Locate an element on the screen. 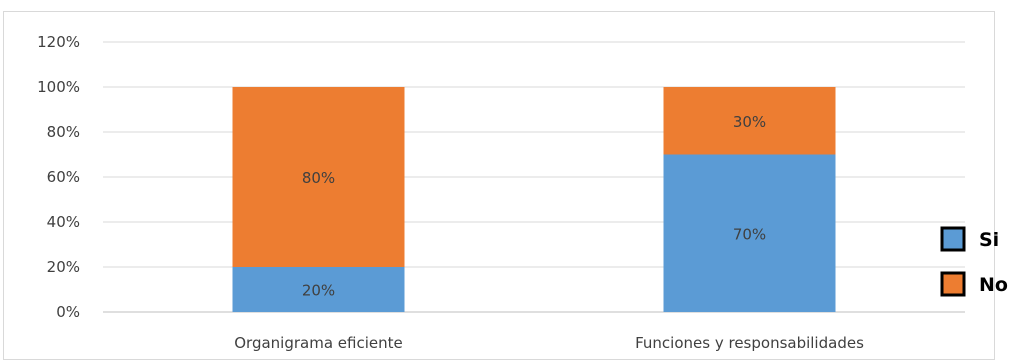 The height and width of the screenshot is (363, 1034). legend: Si No is located at coordinates (974, 261).